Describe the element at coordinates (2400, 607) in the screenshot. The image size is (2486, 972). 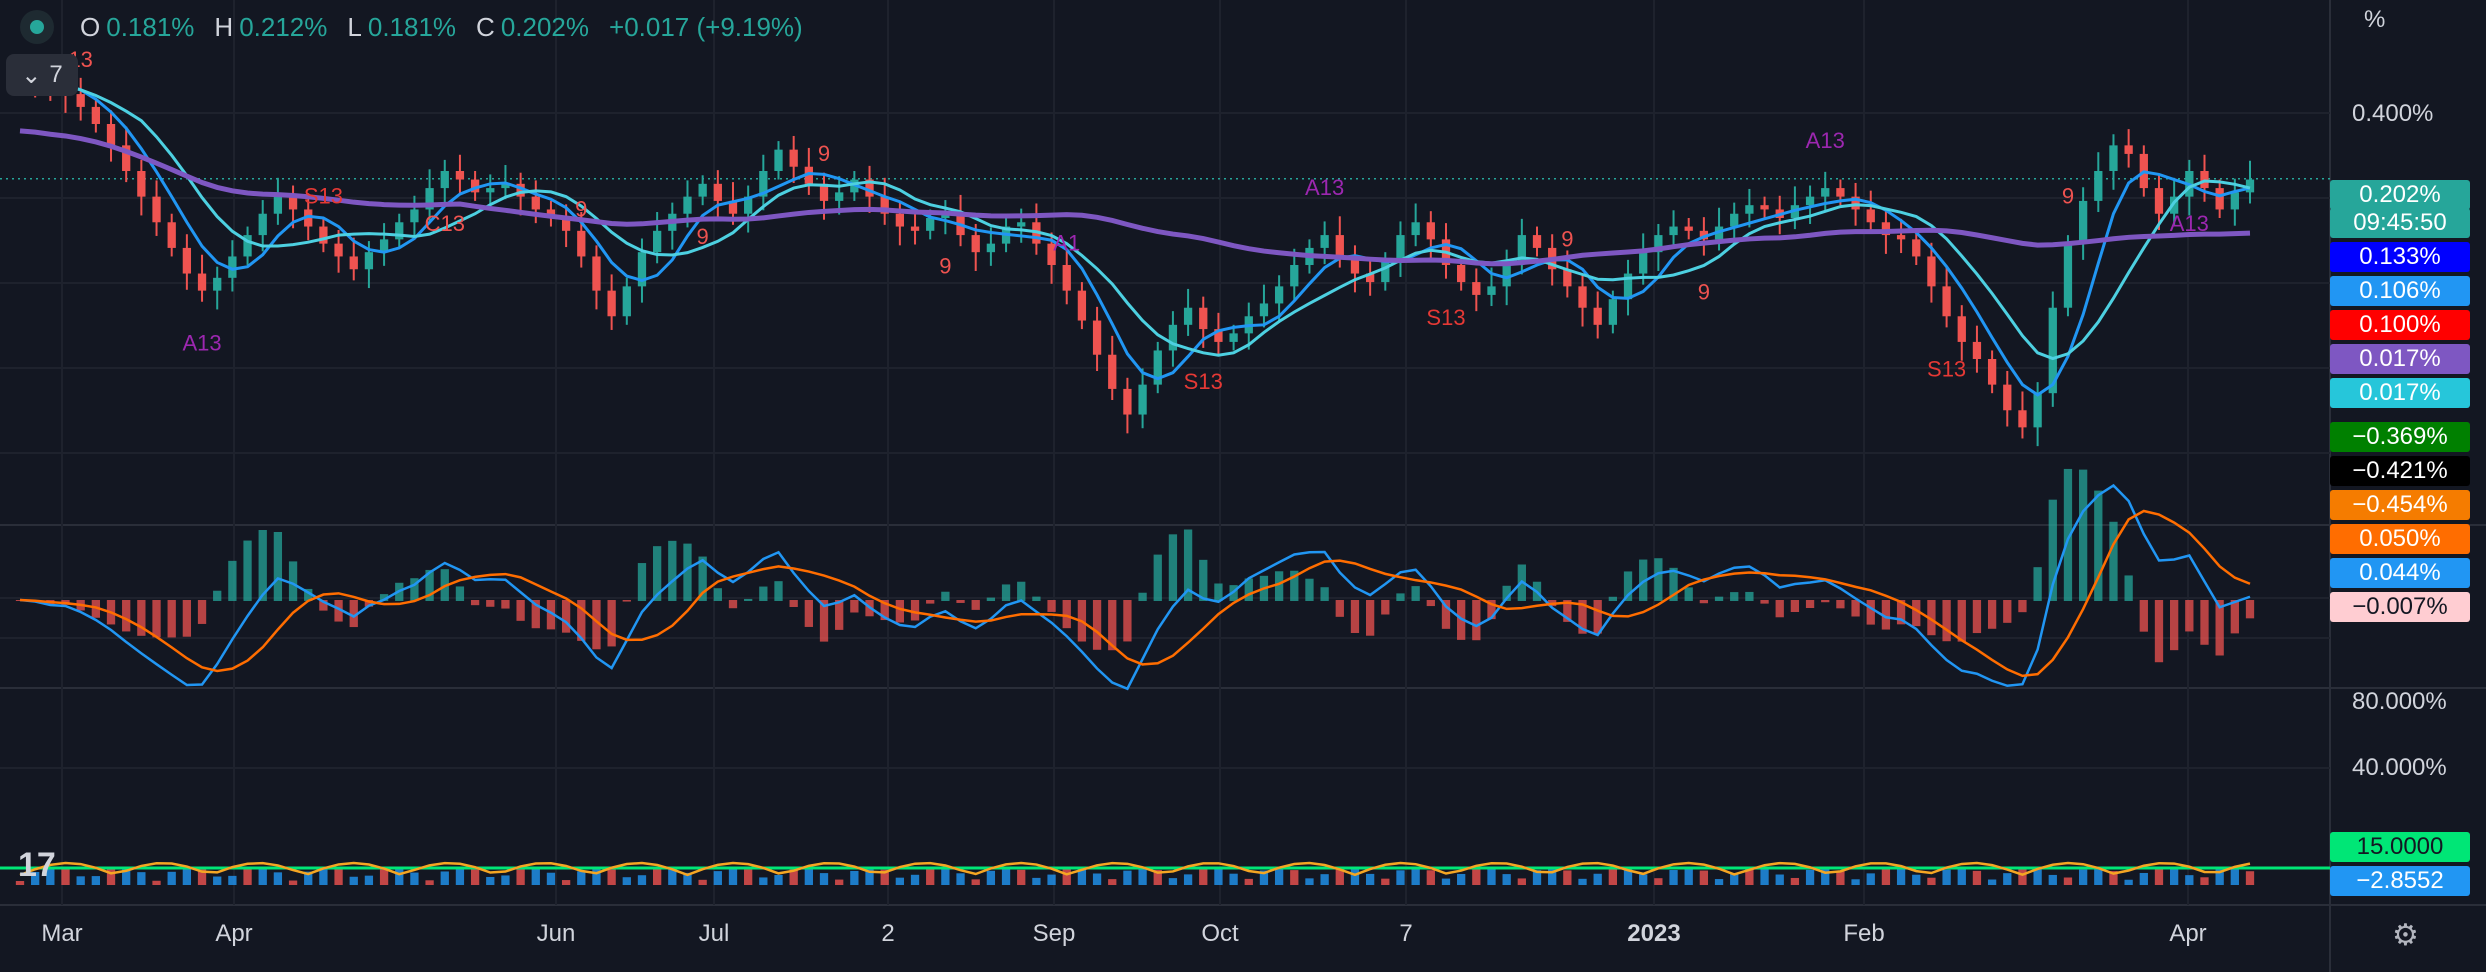
I see `price-tag: −0.007%` at that location.